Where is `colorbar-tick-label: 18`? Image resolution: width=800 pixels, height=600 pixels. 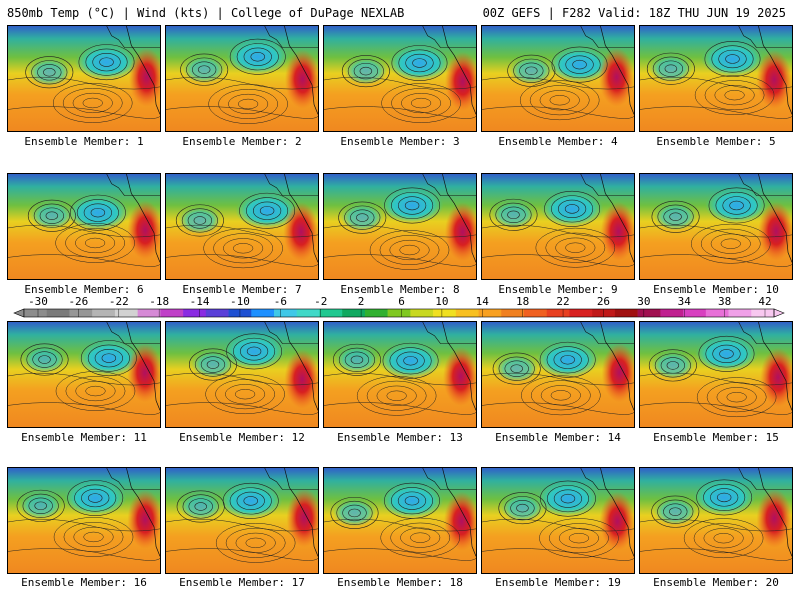 colorbar-tick-label: 18 is located at coordinates (522, 301).